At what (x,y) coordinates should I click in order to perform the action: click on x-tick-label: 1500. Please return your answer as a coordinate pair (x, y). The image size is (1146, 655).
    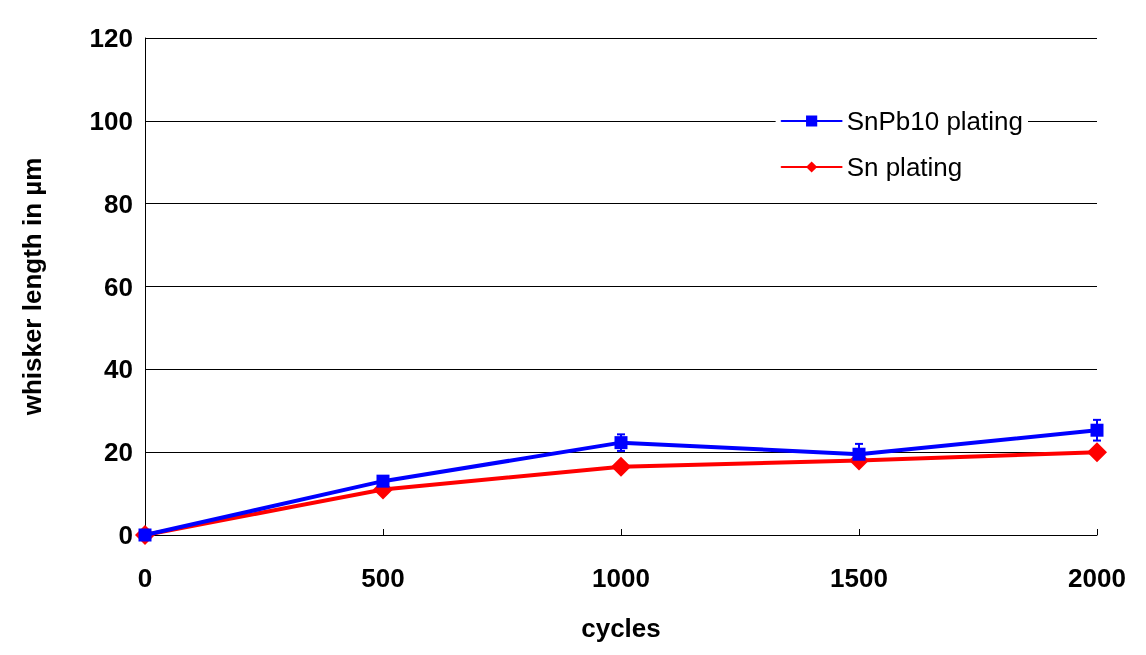
    Looking at the image, I should click on (859, 578).